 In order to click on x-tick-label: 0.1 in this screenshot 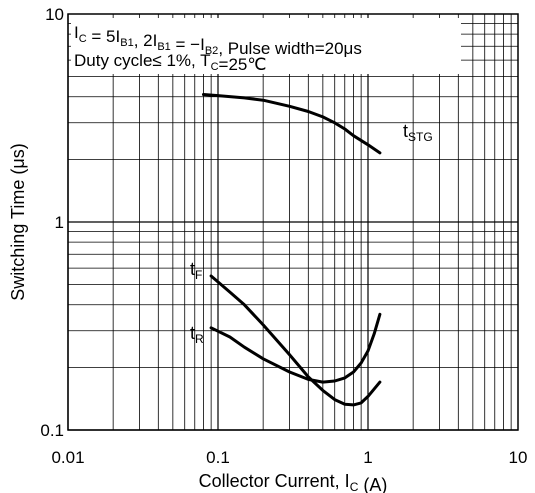, I will do `click(218, 457)`.